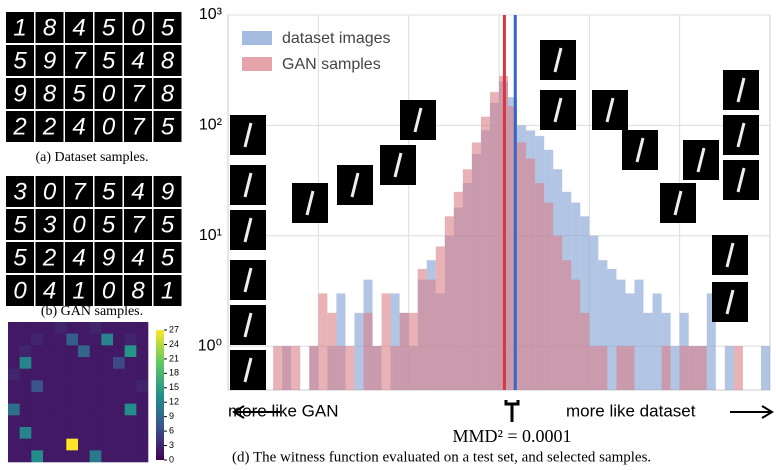 The height and width of the screenshot is (470, 776). Describe the element at coordinates (171, 416) in the screenshot. I see `colorbar-tick-label: 9` at that location.